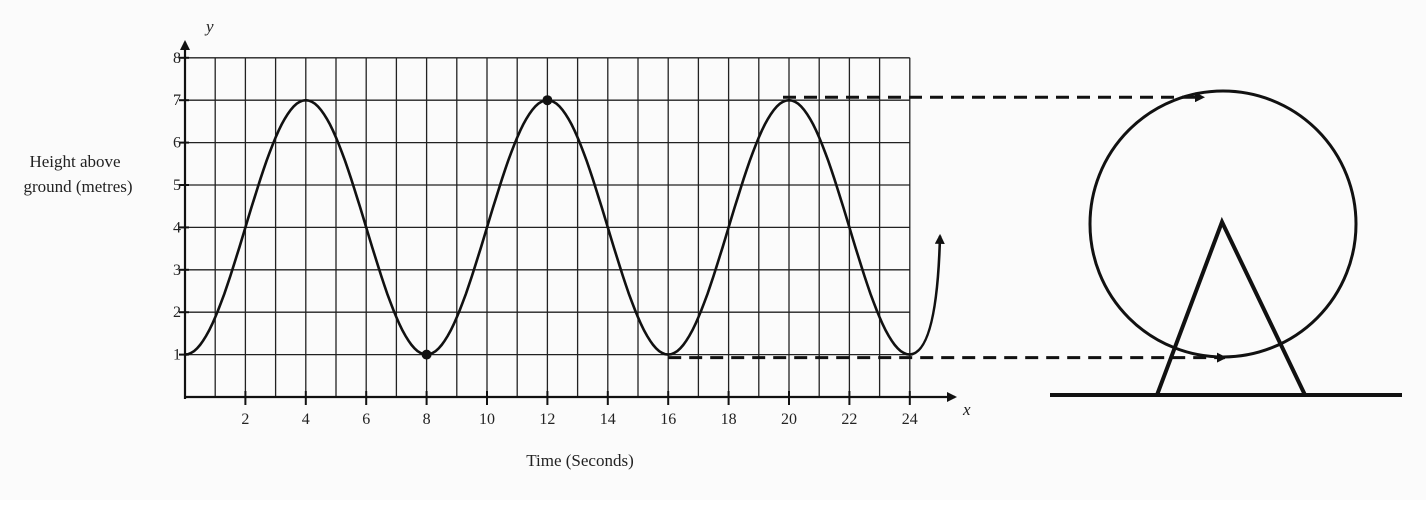 This screenshot has width=1426, height=531. Describe the element at coordinates (177, 227) in the screenshot. I see `y-tick-label: 4` at that location.